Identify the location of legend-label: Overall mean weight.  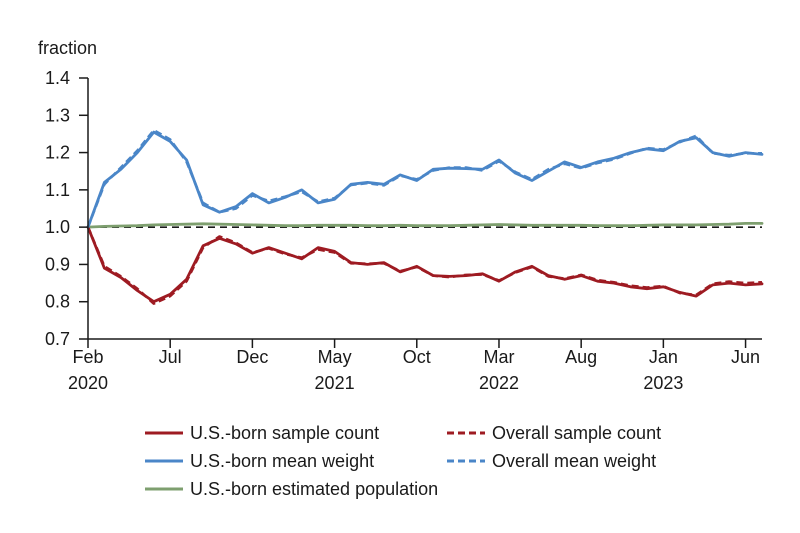
(574, 461).